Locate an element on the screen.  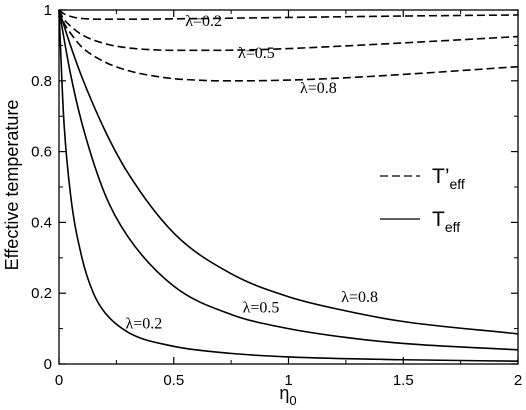
y-tick-label: 0.4 is located at coordinates (41, 222).